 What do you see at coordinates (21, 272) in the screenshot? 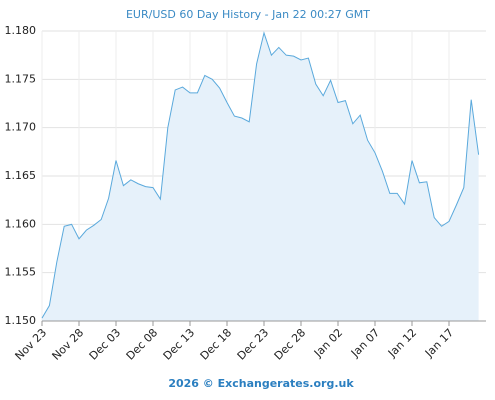
I see `y-tick-label: 1.155` at bounding box center [21, 272].